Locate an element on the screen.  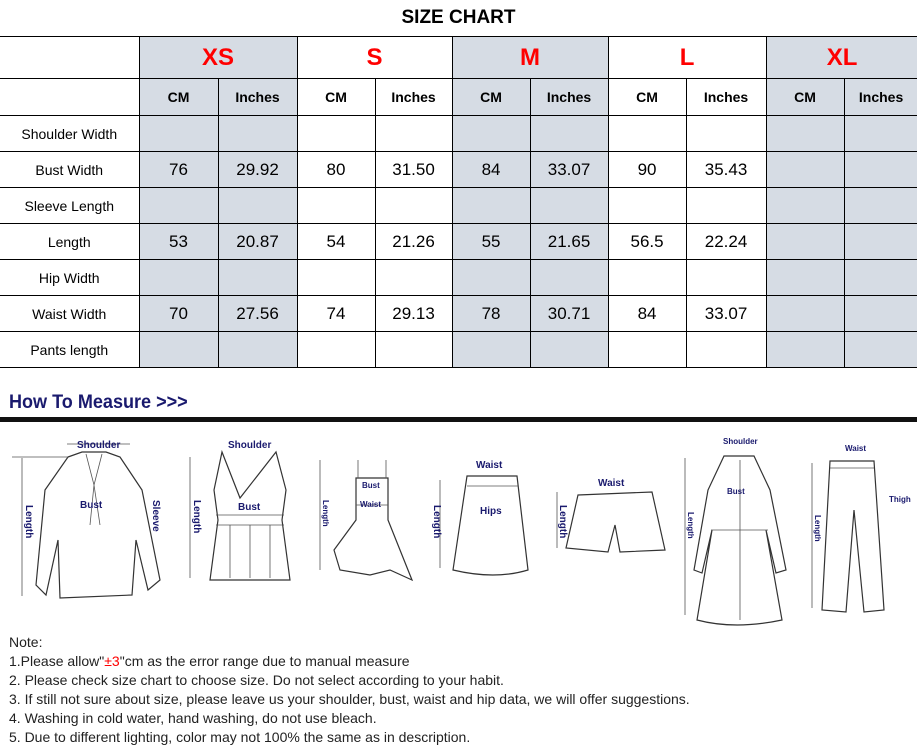
measurement-cell: 74 is located at coordinates (336, 313).